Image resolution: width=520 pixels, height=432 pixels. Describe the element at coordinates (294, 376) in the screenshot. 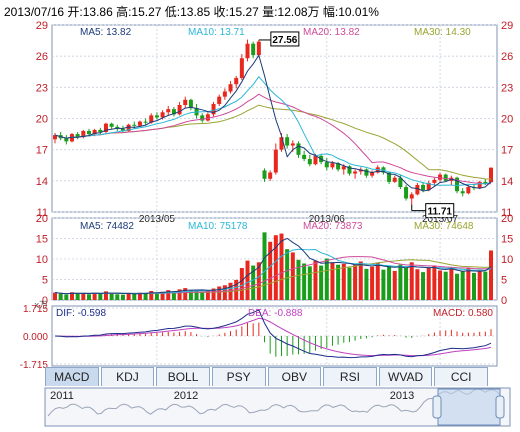

I see `tab-obv: OBV` at that location.